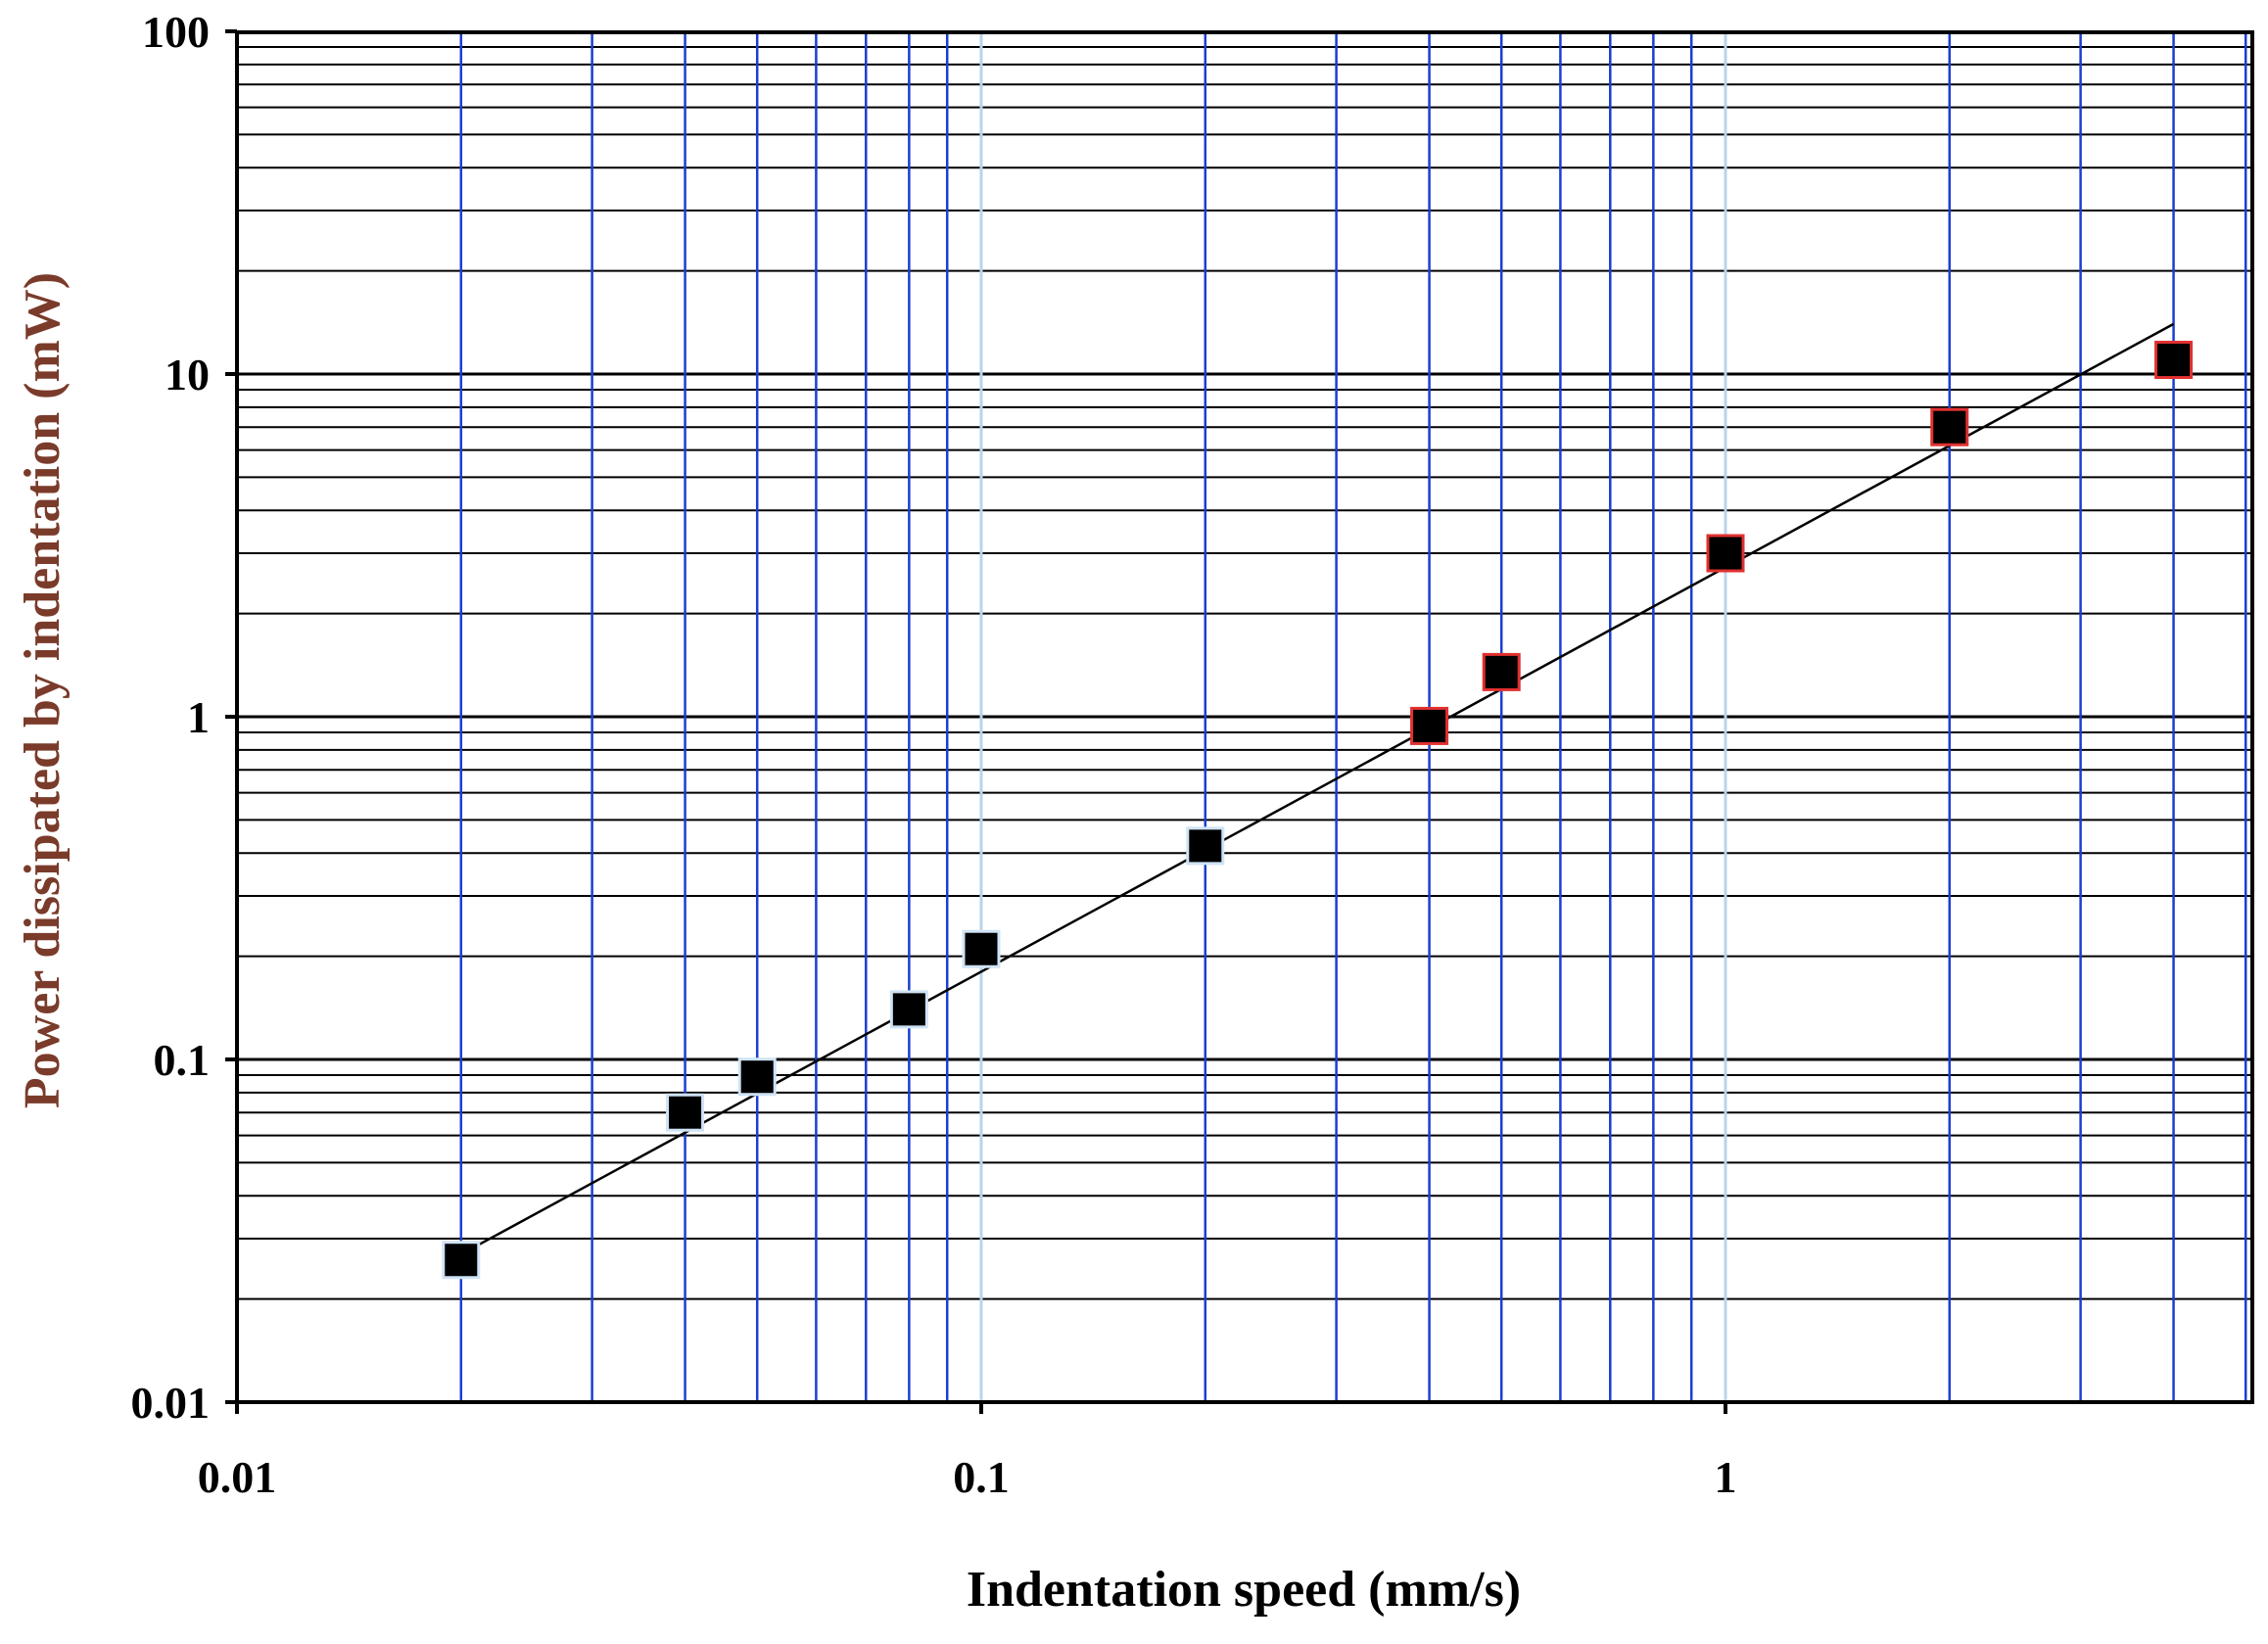 This screenshot has width=2268, height=1644. I want to click on y-tick-label: 100, so click(176, 32).